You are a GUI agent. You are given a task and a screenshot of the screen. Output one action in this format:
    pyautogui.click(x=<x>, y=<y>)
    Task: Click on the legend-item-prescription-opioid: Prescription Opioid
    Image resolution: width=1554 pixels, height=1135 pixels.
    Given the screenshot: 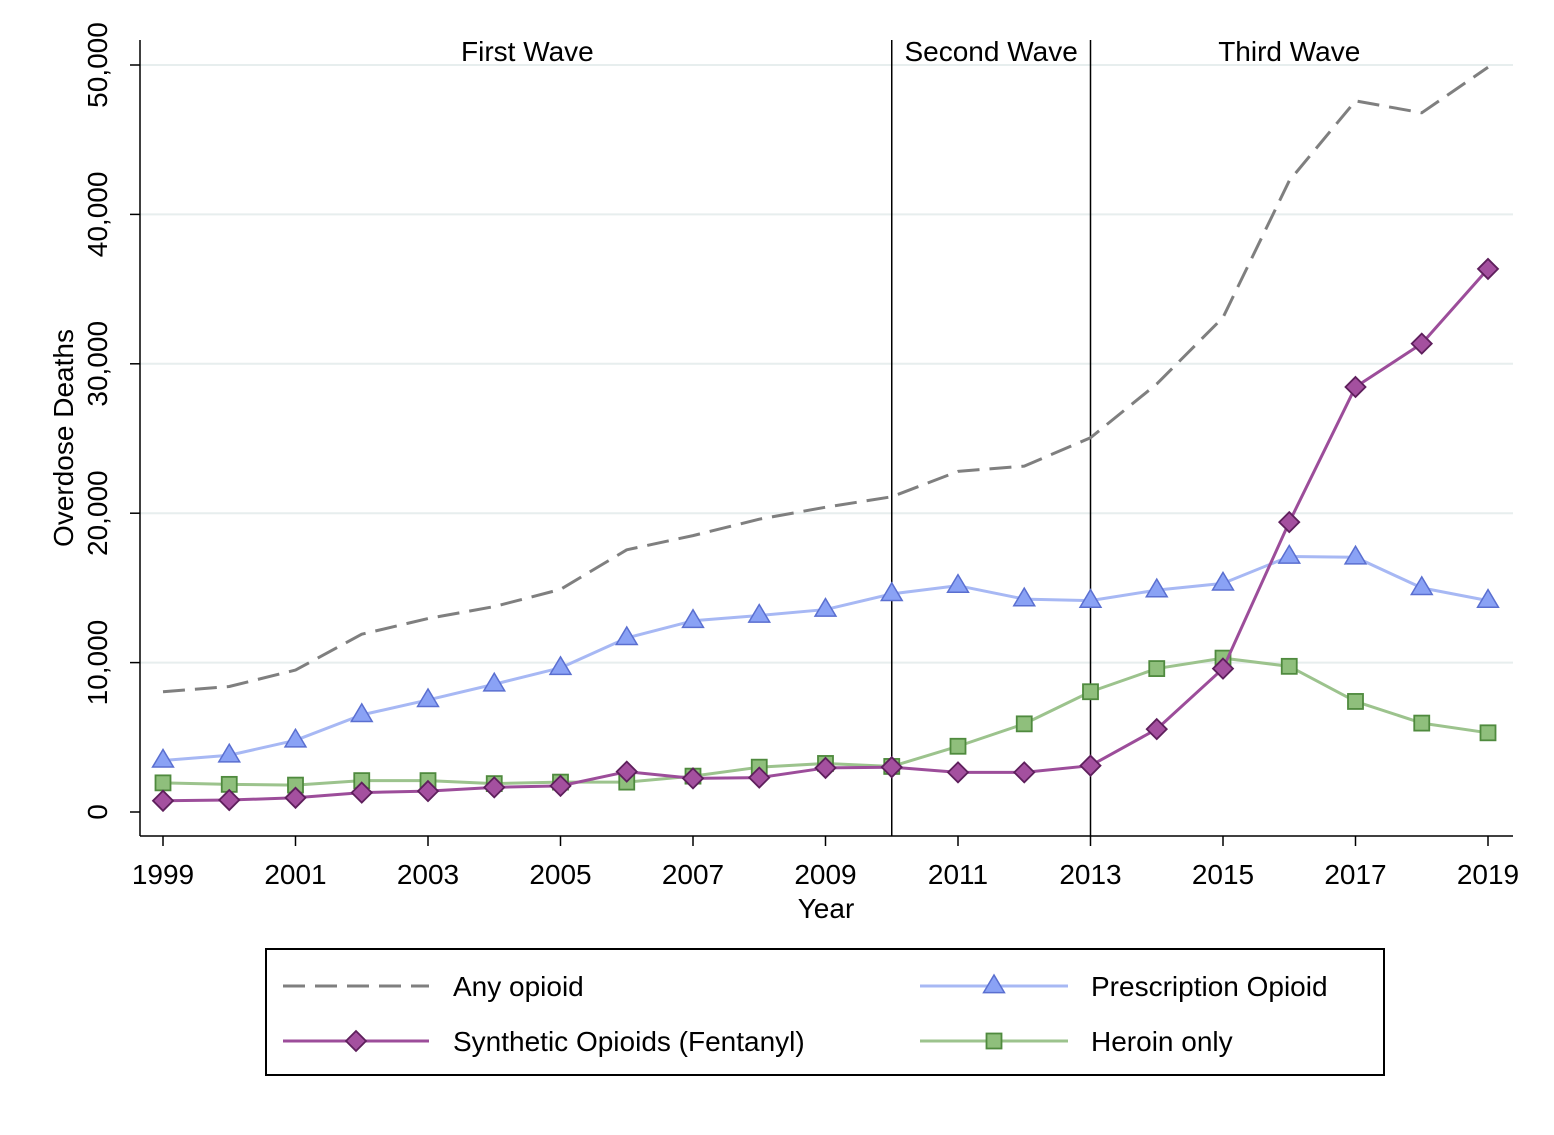 What is the action you would take?
    pyautogui.click(x=1124, y=986)
    